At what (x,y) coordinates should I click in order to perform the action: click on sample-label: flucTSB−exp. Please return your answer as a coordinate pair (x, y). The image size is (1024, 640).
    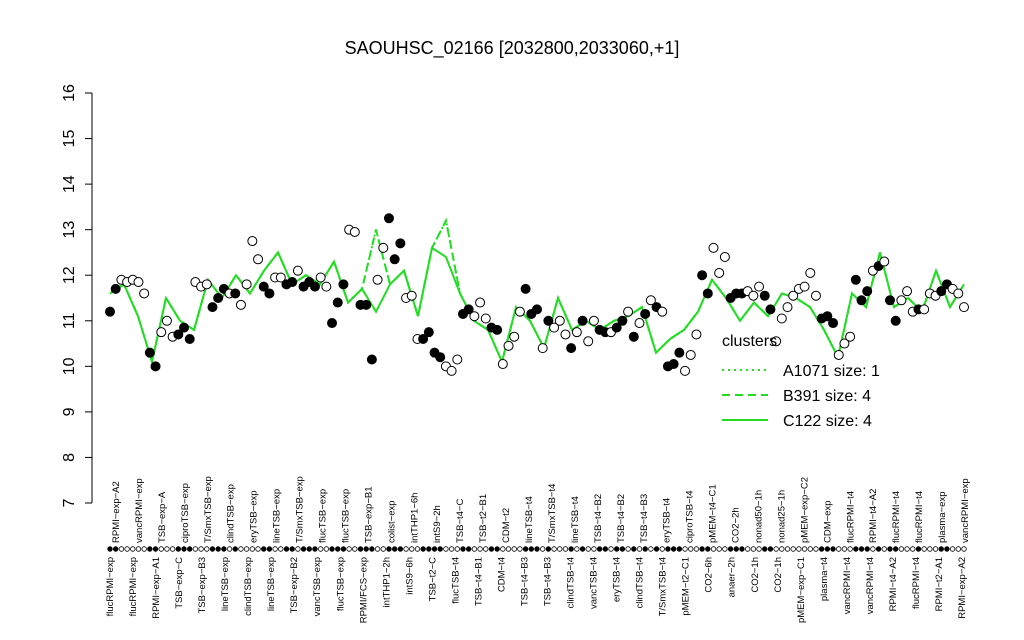
    Looking at the image, I should click on (323, 516).